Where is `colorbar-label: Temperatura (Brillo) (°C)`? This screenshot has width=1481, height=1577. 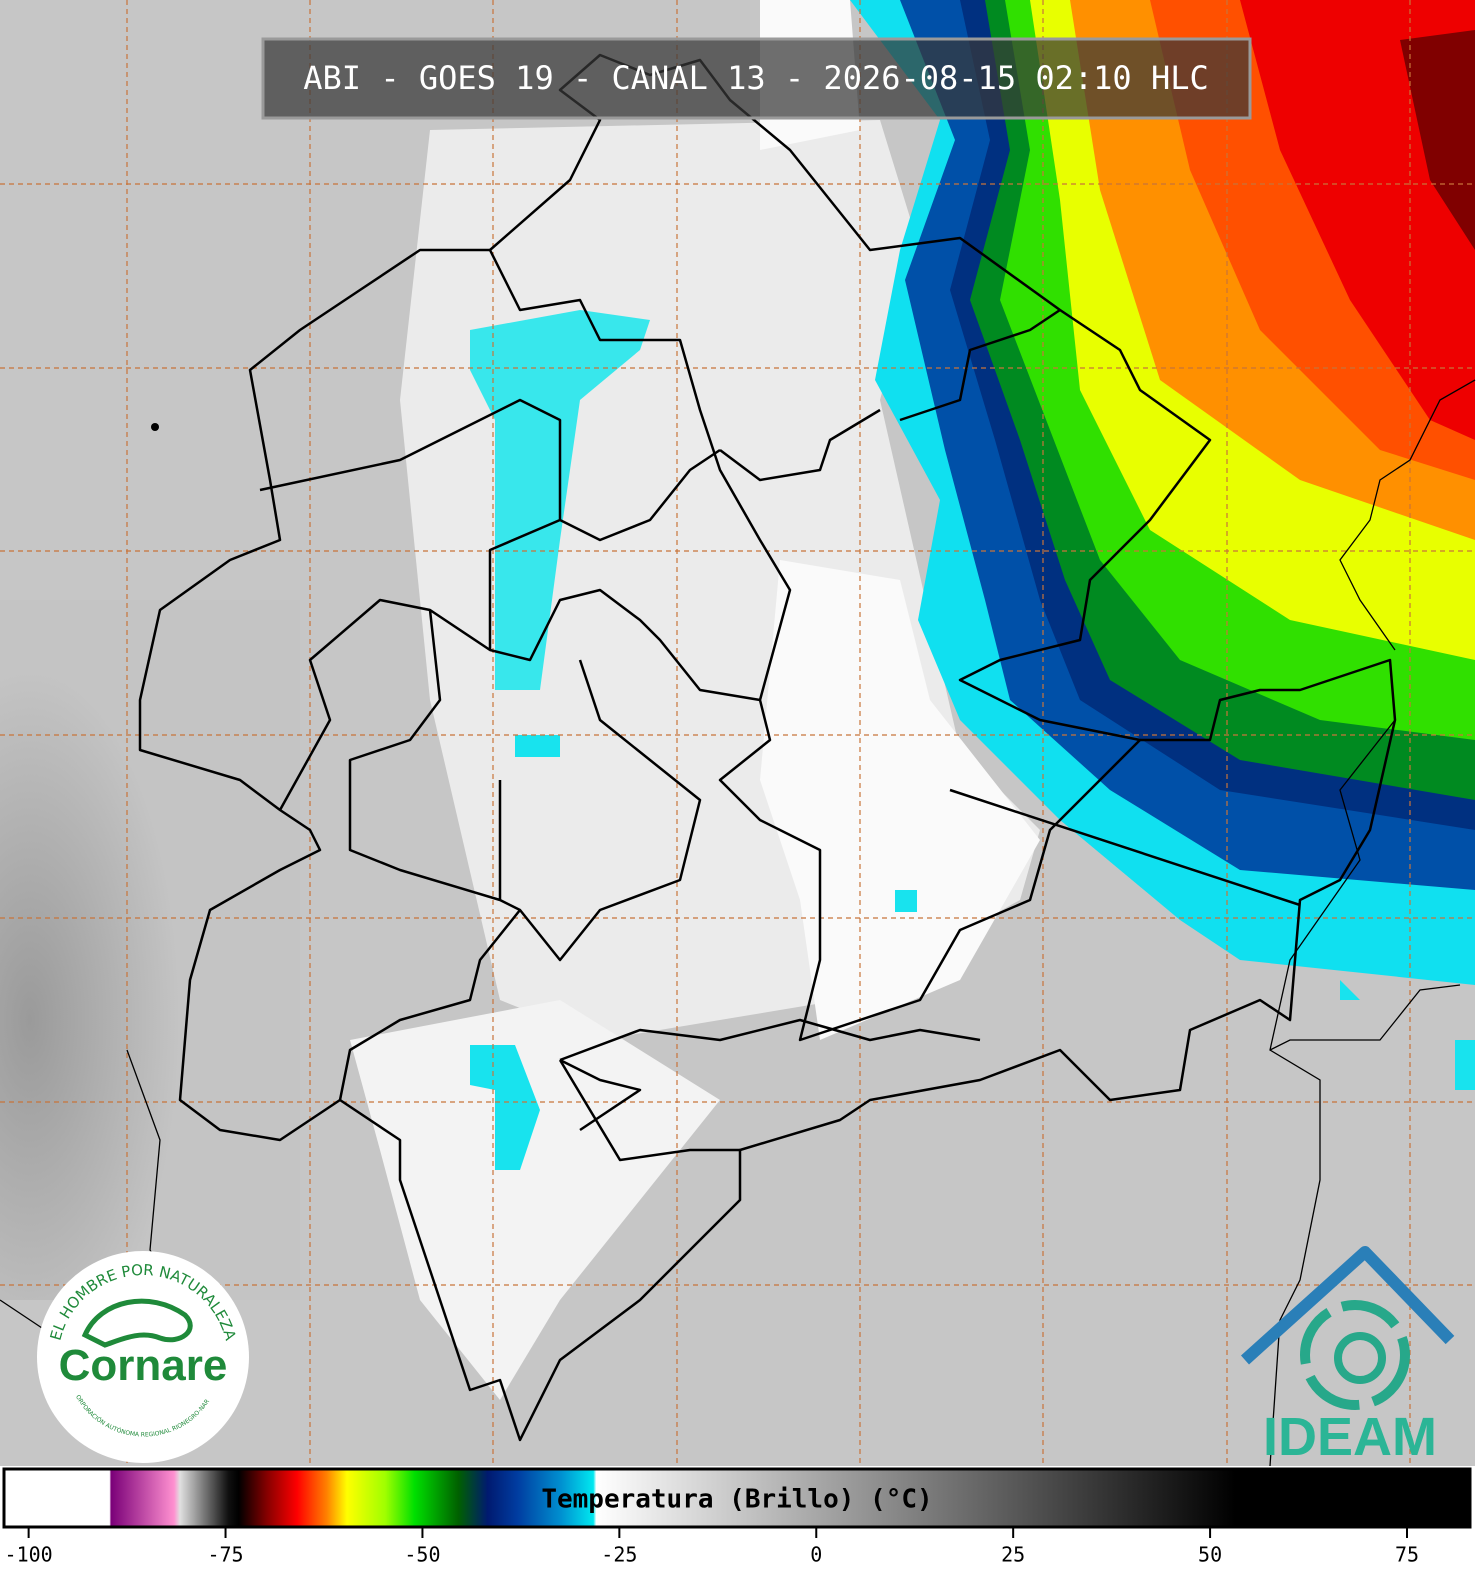
colorbar-label: Temperatura (Brillo) (°C) is located at coordinates (736, 1500).